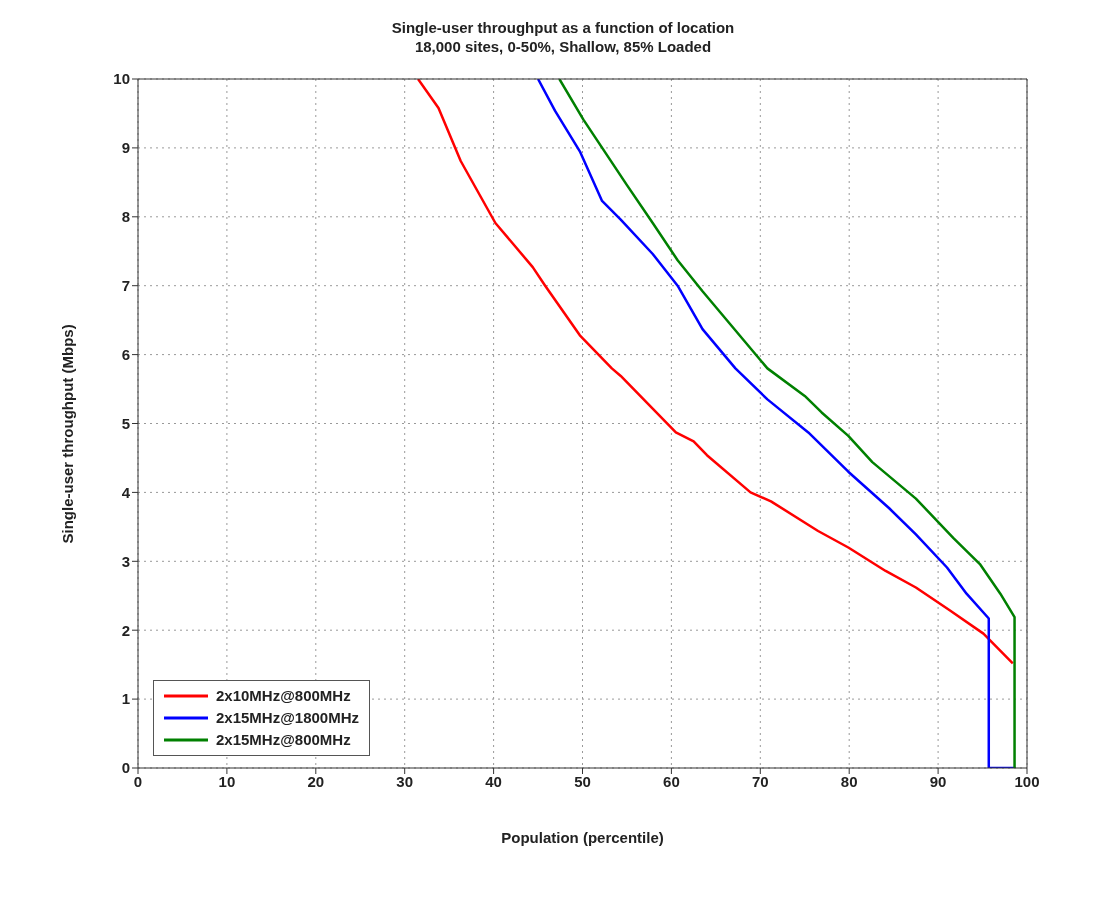  What do you see at coordinates (760, 781) in the screenshot?
I see `x-tick-label: 70` at bounding box center [760, 781].